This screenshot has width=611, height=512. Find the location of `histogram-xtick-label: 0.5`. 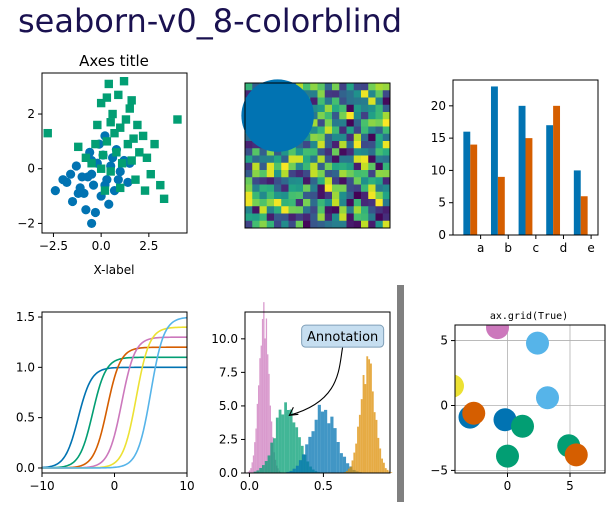

histogram-xtick-label: 0.5 is located at coordinates (323, 486).